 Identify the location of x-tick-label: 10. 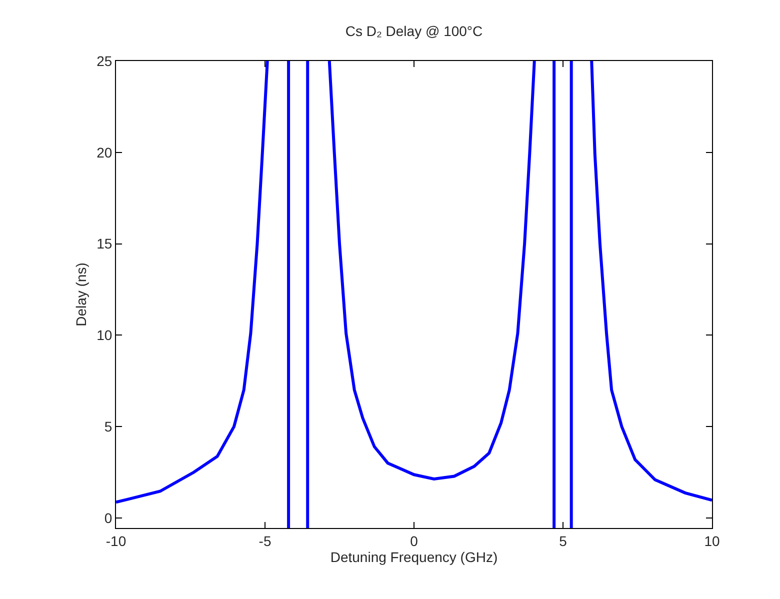
(712, 540).